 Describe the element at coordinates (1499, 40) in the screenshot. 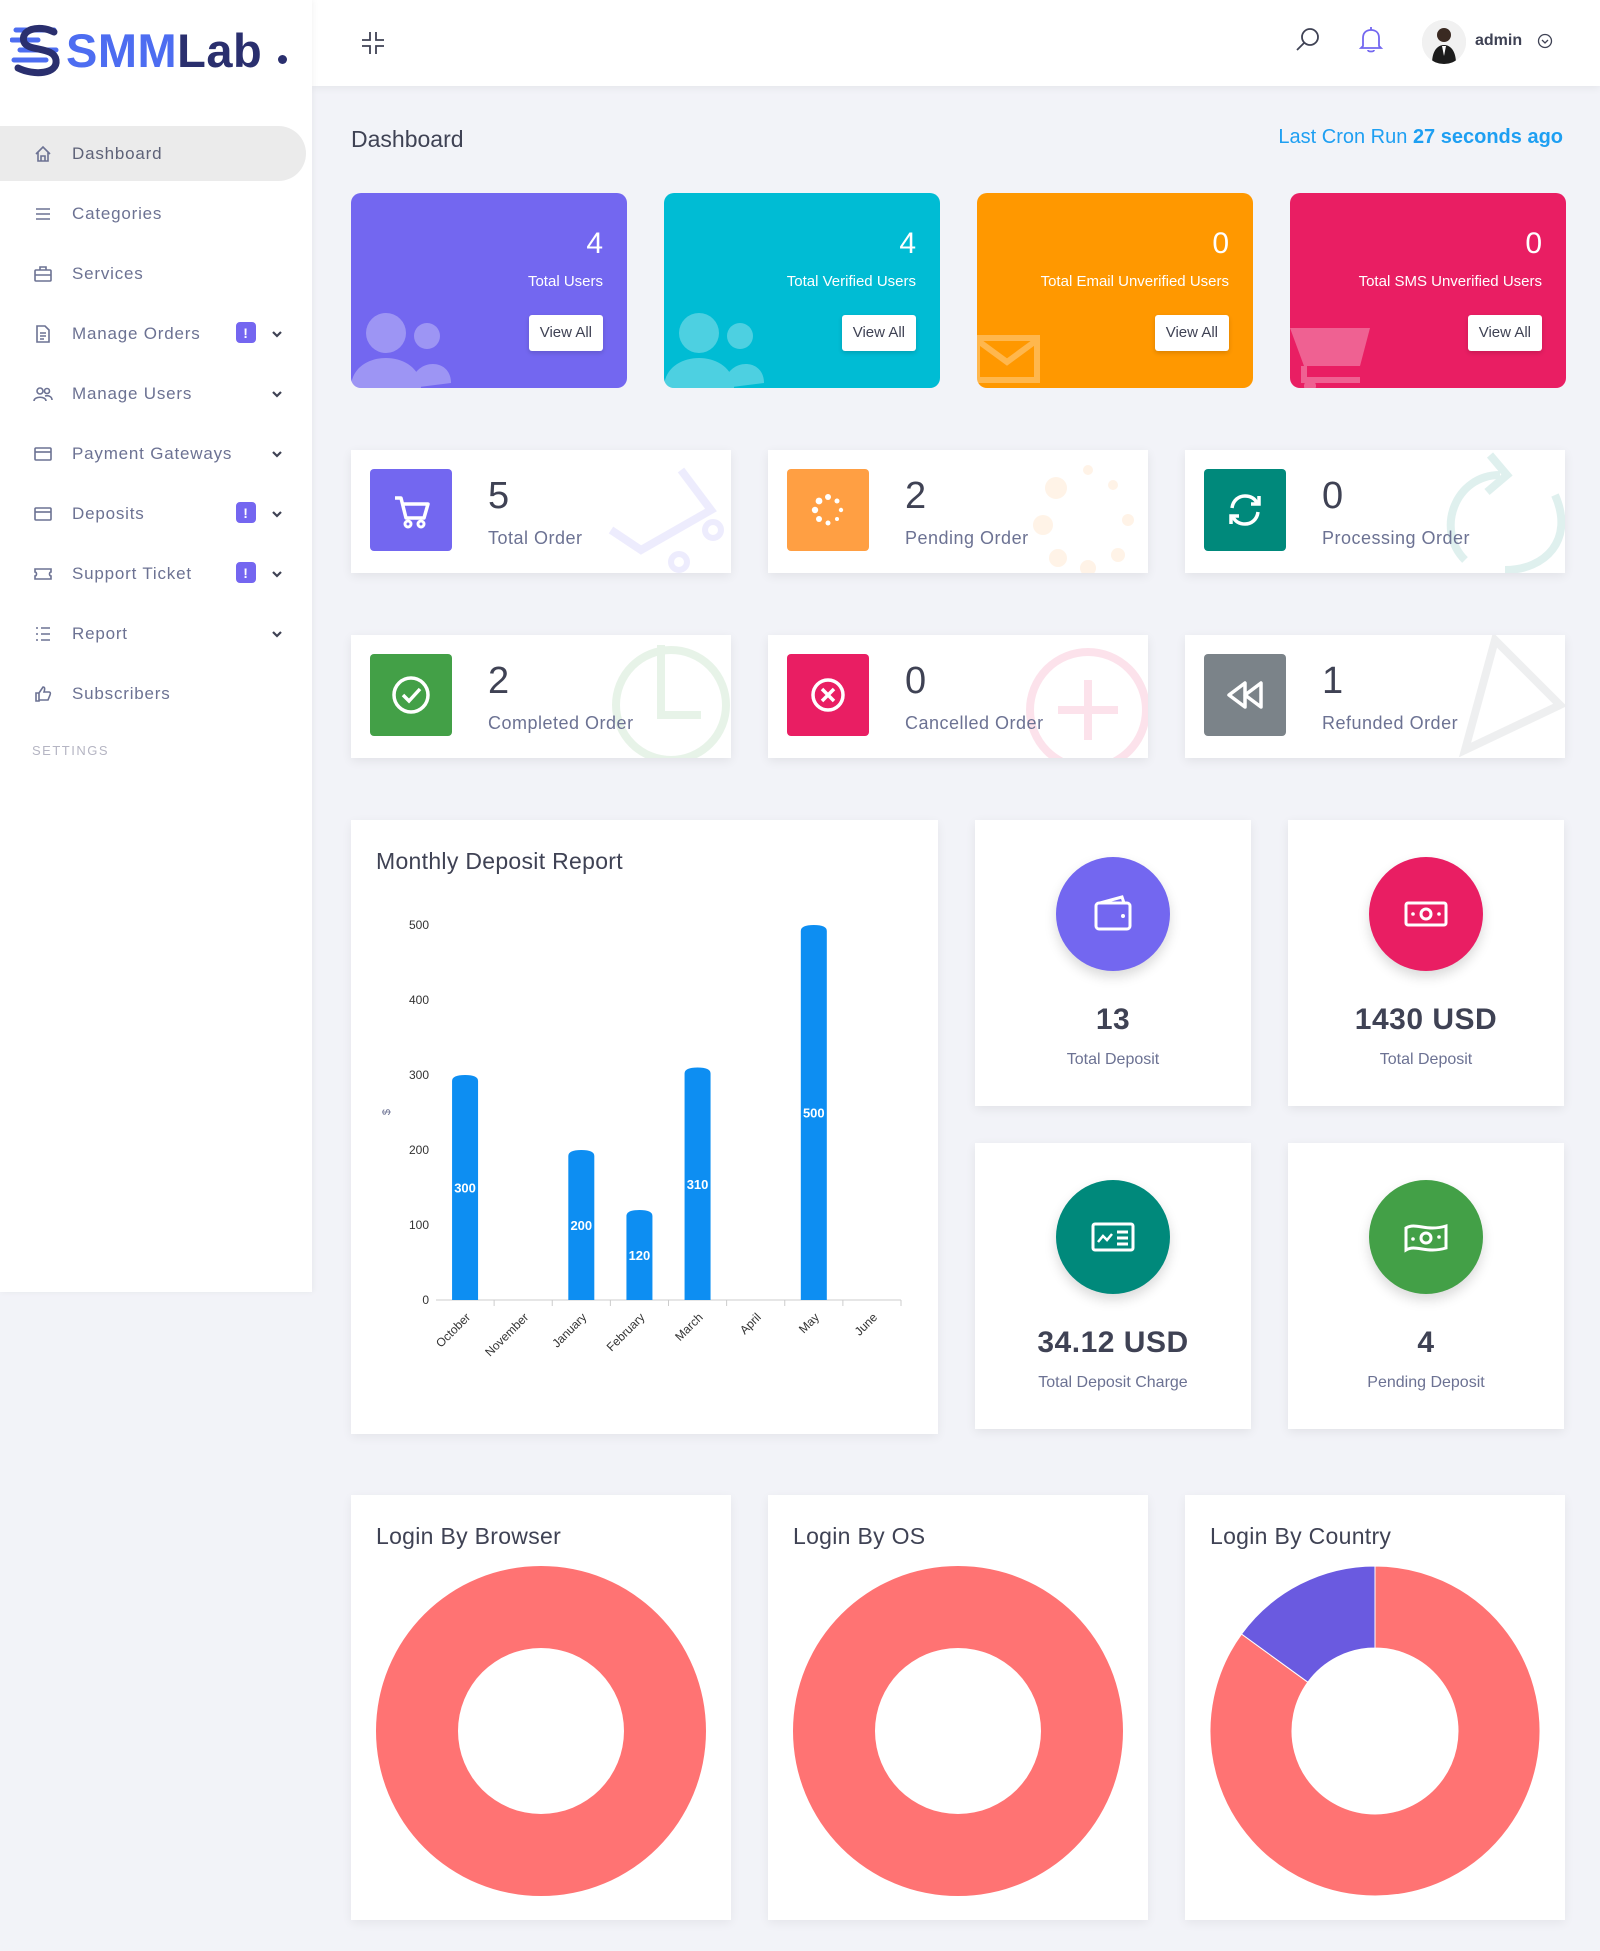

I see `user-name: admin` at that location.